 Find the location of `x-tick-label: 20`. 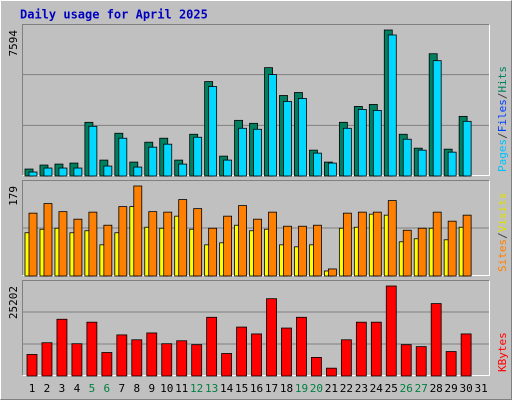

x-tick-label: 20 is located at coordinates (316, 388).